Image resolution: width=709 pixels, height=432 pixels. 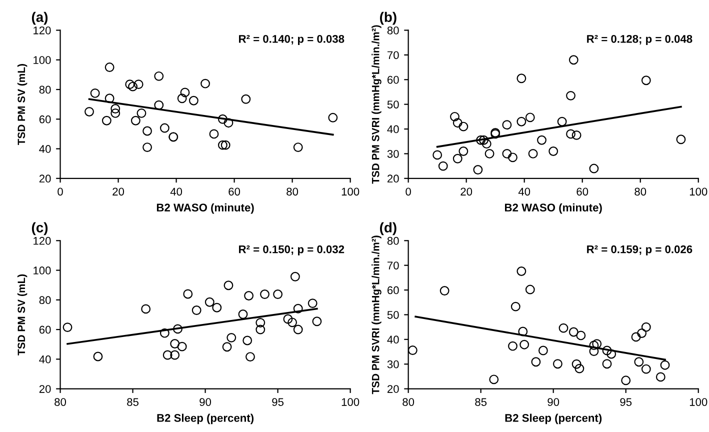 What do you see at coordinates (291, 40) in the screenshot?
I see `annotation: R² = 0.140; p = 0.038` at bounding box center [291, 40].